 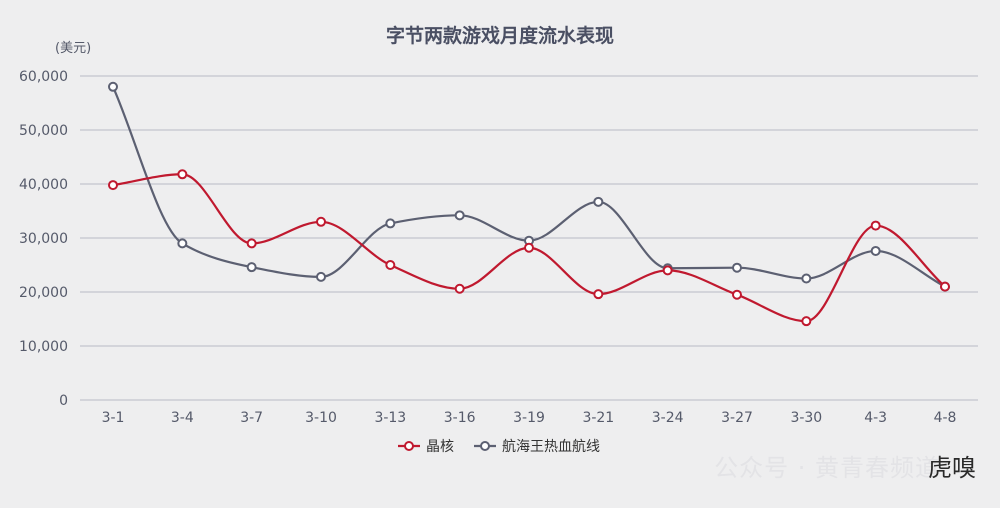 What do you see at coordinates (500, 35) in the screenshot?
I see `chart-title: 字节两款游戏月度流水表现` at bounding box center [500, 35].